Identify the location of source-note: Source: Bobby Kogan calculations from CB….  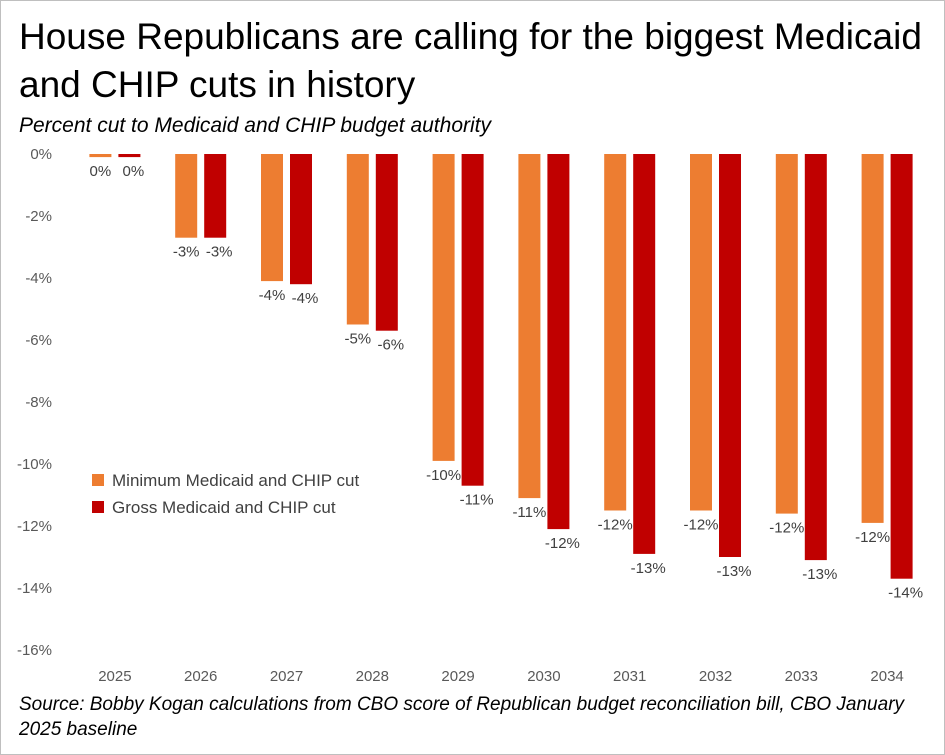
(462, 717).